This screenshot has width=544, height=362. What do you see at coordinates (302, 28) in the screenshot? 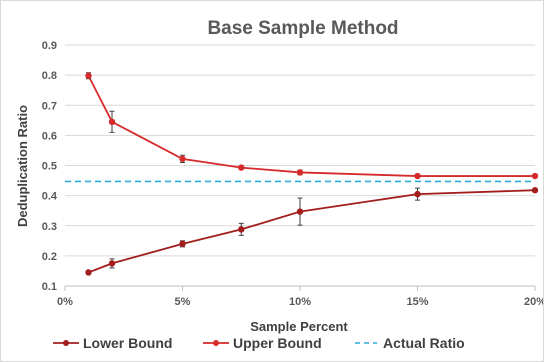
I see `chart-title: Base Sample Method` at bounding box center [302, 28].